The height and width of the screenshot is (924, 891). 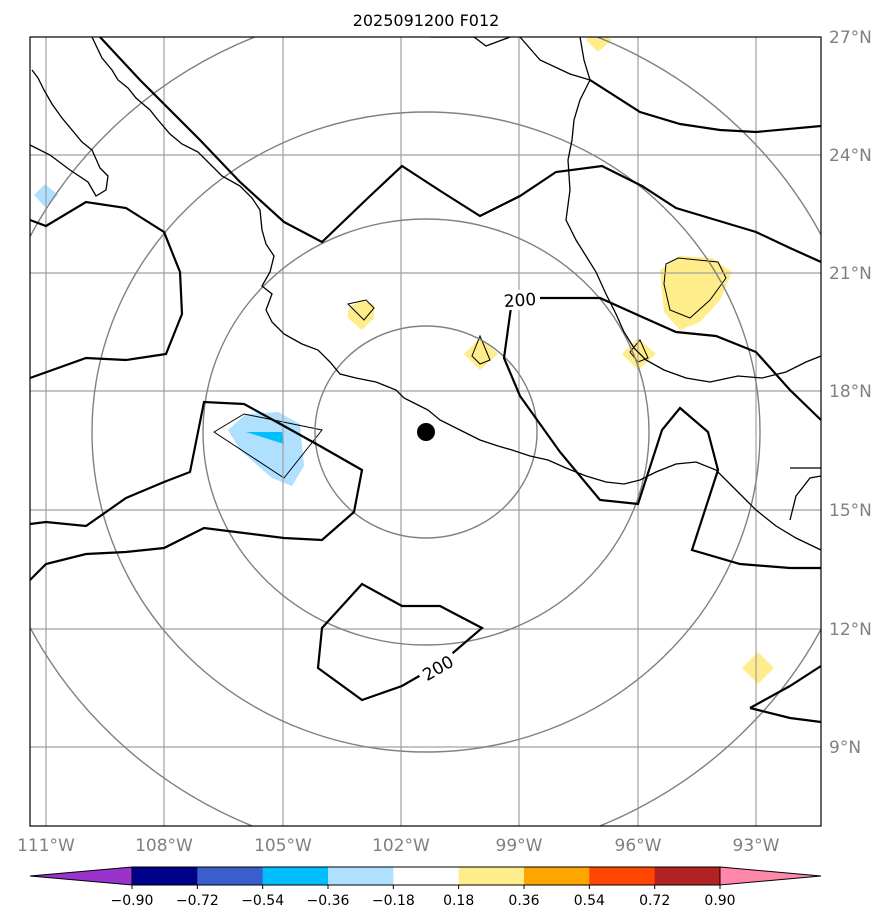 I want to click on colorbar-extend-low, so click(x=81, y=876).